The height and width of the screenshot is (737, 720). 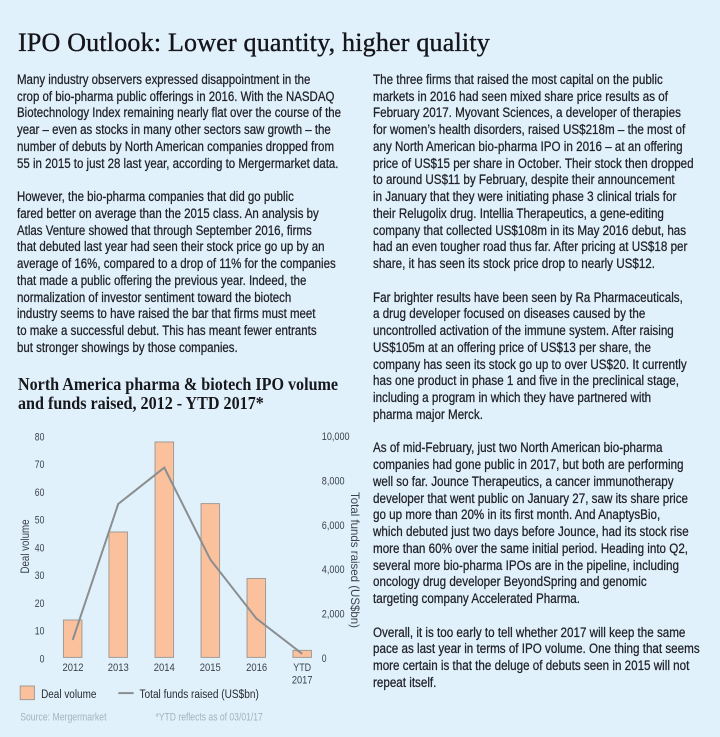 What do you see at coordinates (40, 437) in the screenshot?
I see `svg-text: 80` at bounding box center [40, 437].